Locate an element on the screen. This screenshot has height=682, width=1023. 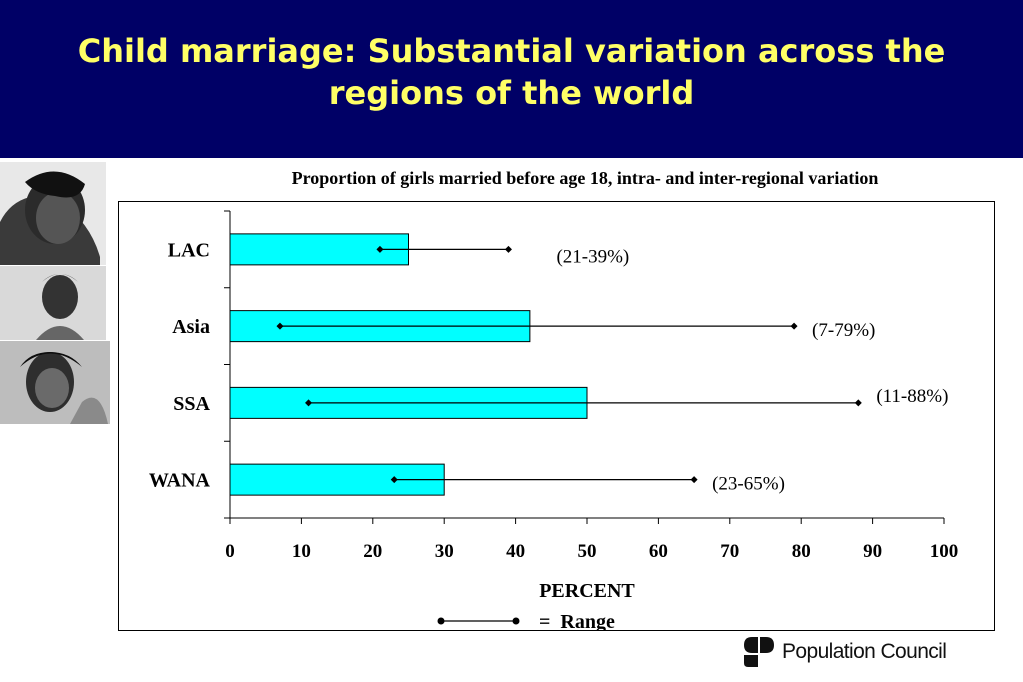
range-label-ssa: (11-88%) is located at coordinates (912, 396).